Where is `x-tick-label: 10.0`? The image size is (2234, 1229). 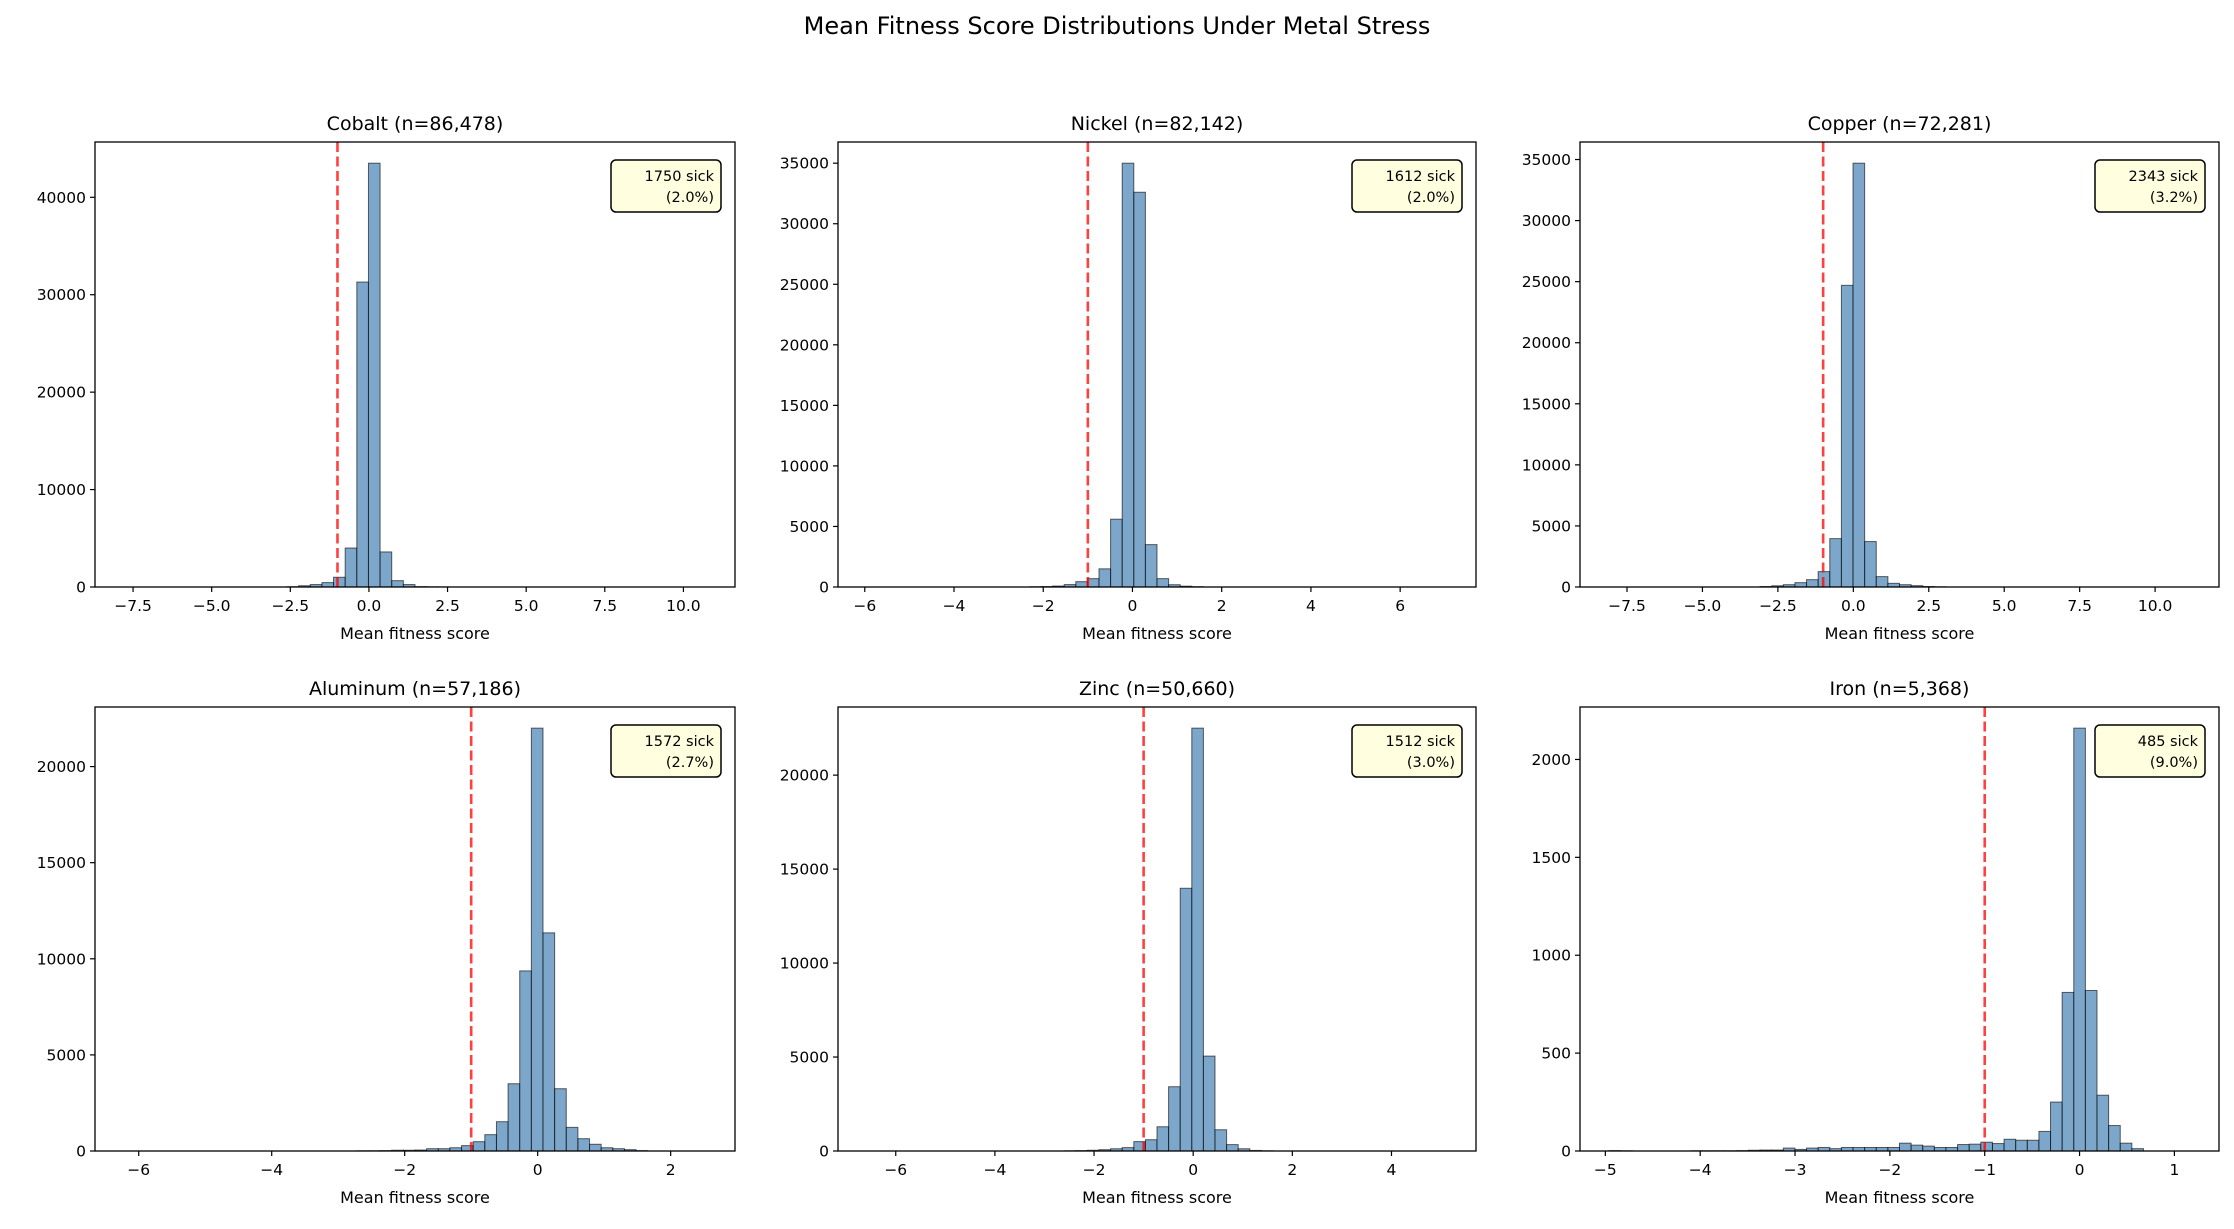
x-tick-label: 10.0 is located at coordinates (683, 606).